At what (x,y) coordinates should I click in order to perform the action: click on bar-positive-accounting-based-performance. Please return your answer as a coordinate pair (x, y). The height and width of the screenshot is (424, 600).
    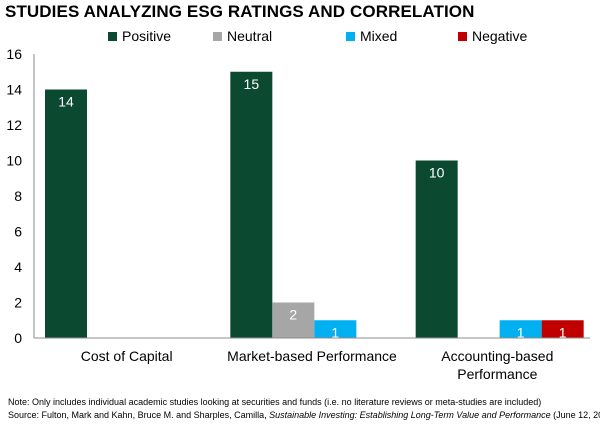
    Looking at the image, I should click on (436, 249).